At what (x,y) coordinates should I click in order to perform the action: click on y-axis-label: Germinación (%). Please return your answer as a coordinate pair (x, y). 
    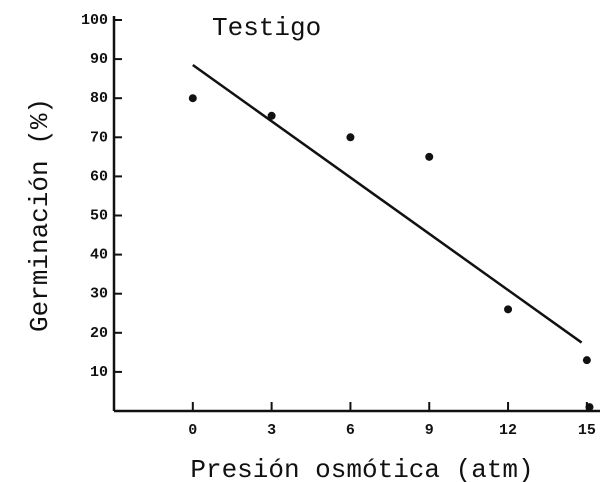
    Looking at the image, I should click on (40, 215).